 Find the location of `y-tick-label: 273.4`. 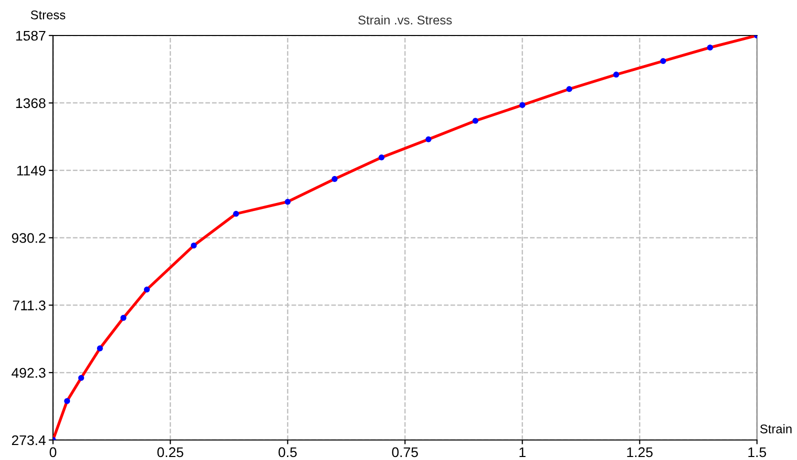

y-tick-label: 273.4 is located at coordinates (29, 440).